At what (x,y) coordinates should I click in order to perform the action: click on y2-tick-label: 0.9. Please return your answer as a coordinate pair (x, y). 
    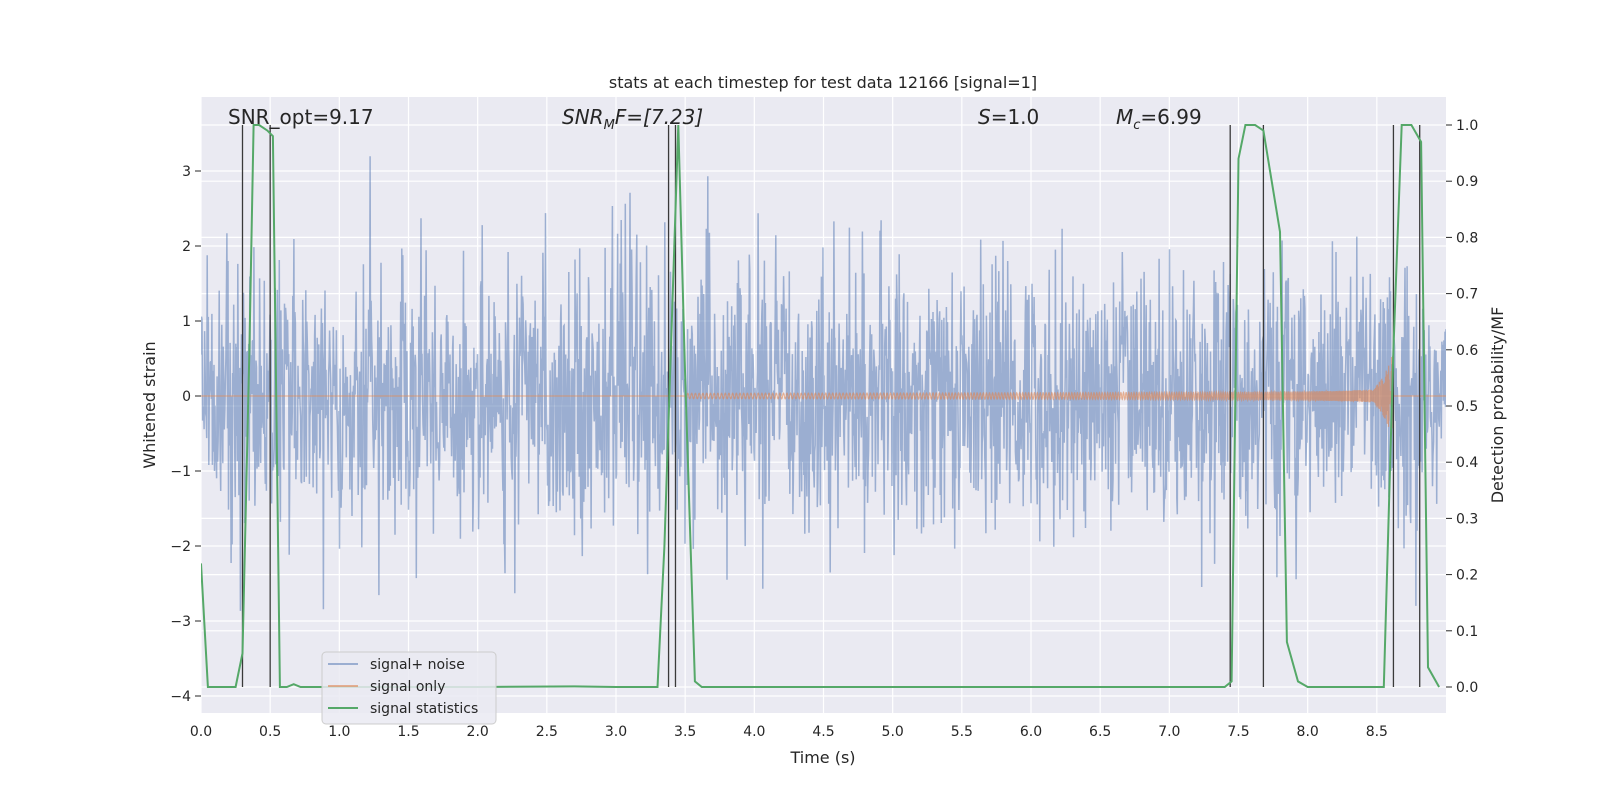
    Looking at the image, I should click on (1467, 182).